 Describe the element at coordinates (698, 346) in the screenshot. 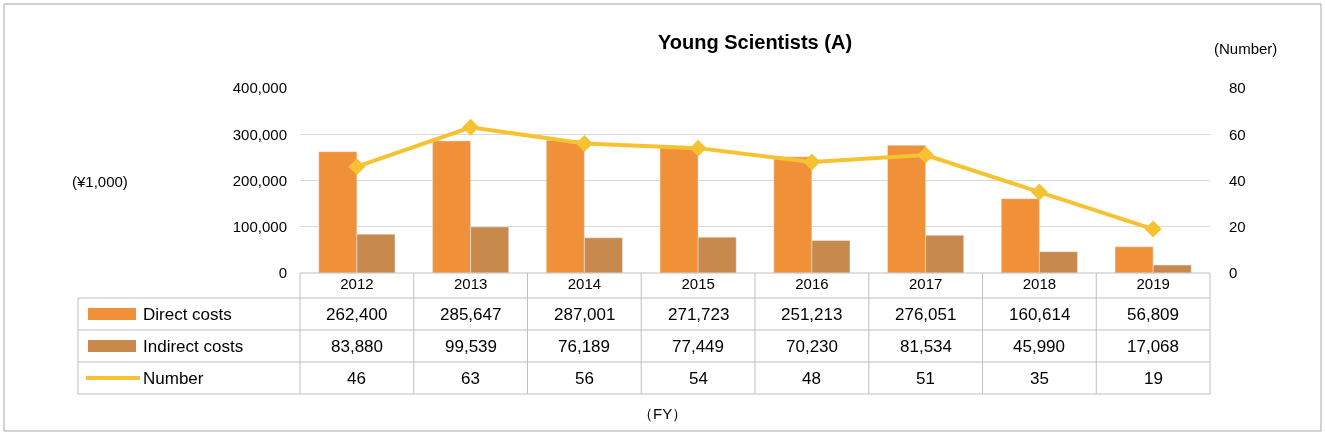

I see `data-label: 77,449` at that location.